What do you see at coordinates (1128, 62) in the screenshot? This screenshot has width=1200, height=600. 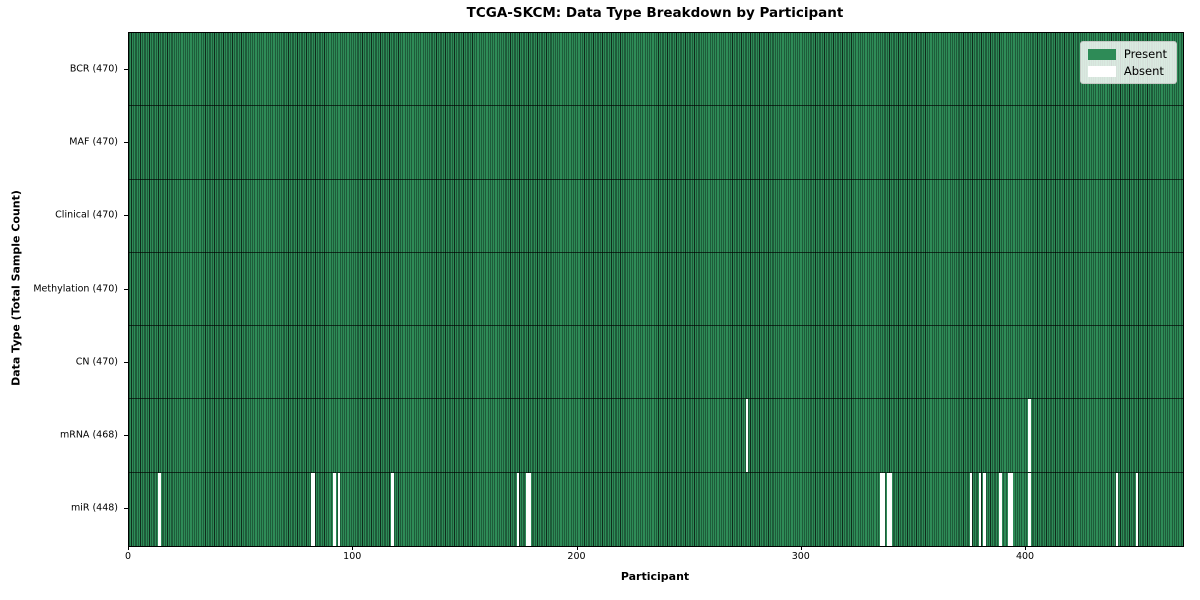 I see `legend: Present Absent` at bounding box center [1128, 62].